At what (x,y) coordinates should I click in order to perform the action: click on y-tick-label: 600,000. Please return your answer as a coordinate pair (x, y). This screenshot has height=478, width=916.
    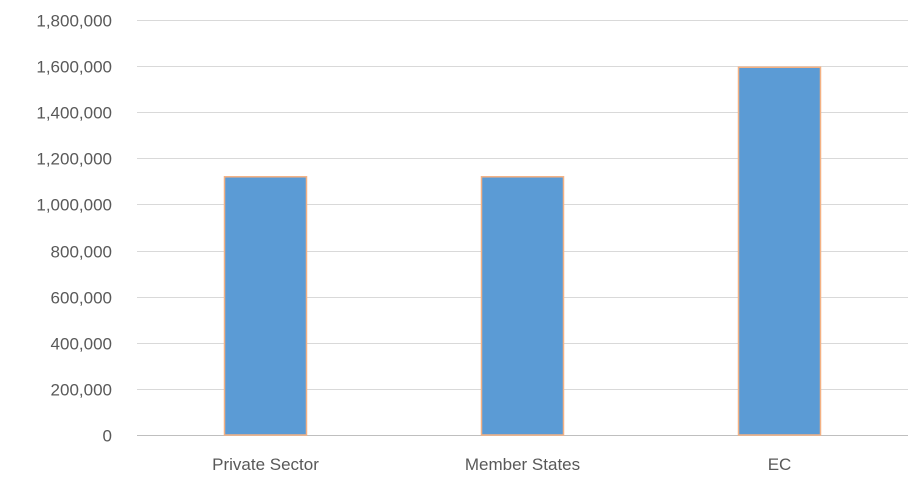
    Looking at the image, I should click on (81, 298).